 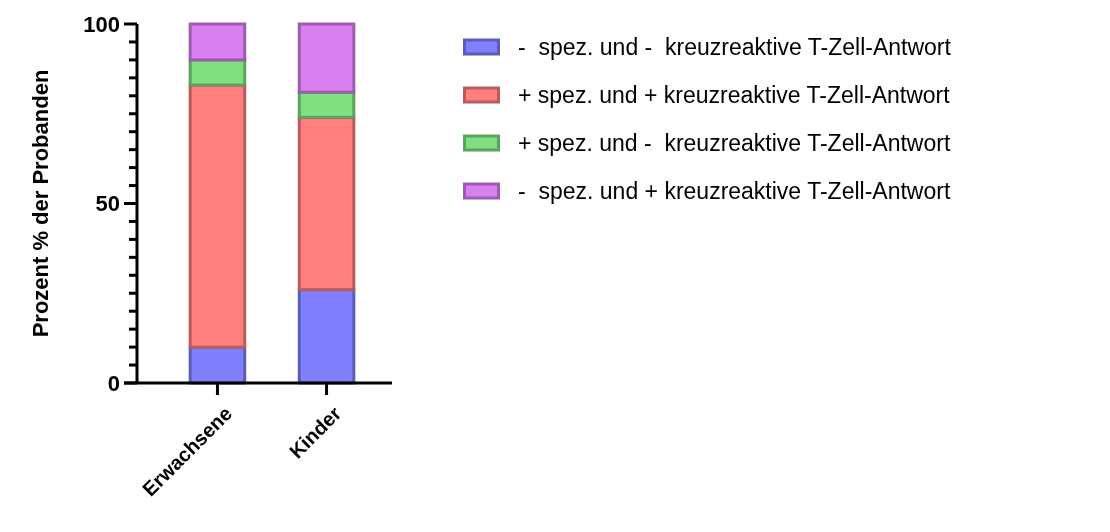 I want to click on legend-label: + spez. und + kreuzreaktive T-Zell-Antwort, so click(x=734, y=95).